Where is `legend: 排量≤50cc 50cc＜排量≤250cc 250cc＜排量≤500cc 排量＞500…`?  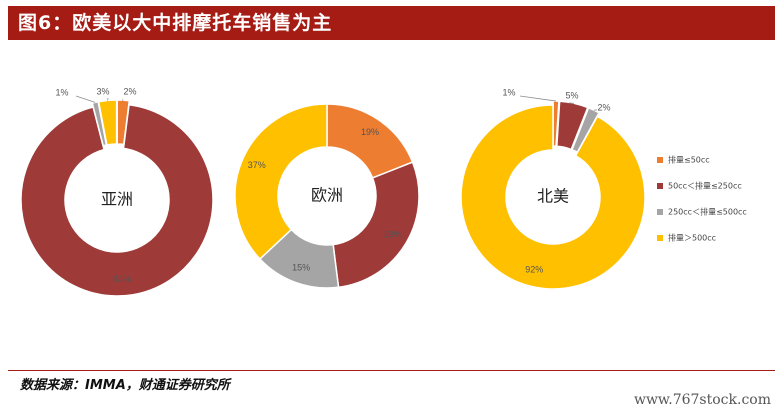
legend: 排量≤50cc 50cc＜排量≤250cc 250cc＜排量≤500cc 排量＞500… is located at coordinates (702, 199).